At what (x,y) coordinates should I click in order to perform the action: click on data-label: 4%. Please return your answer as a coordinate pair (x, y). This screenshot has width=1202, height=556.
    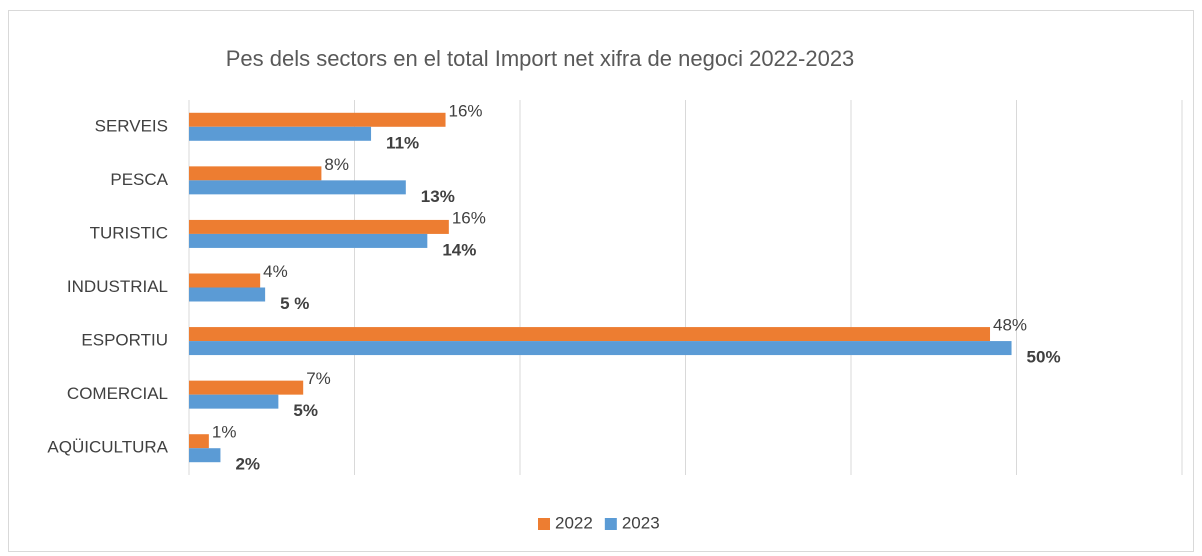
    Looking at the image, I should click on (275, 271).